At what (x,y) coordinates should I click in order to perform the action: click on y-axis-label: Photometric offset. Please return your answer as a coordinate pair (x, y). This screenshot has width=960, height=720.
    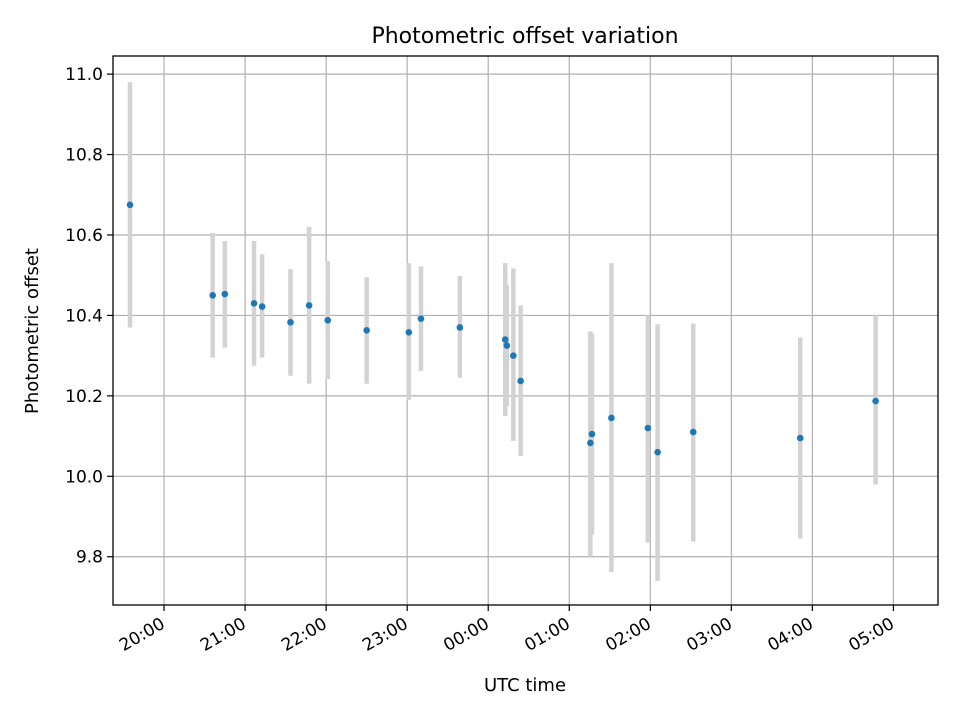
    Looking at the image, I should click on (32, 331).